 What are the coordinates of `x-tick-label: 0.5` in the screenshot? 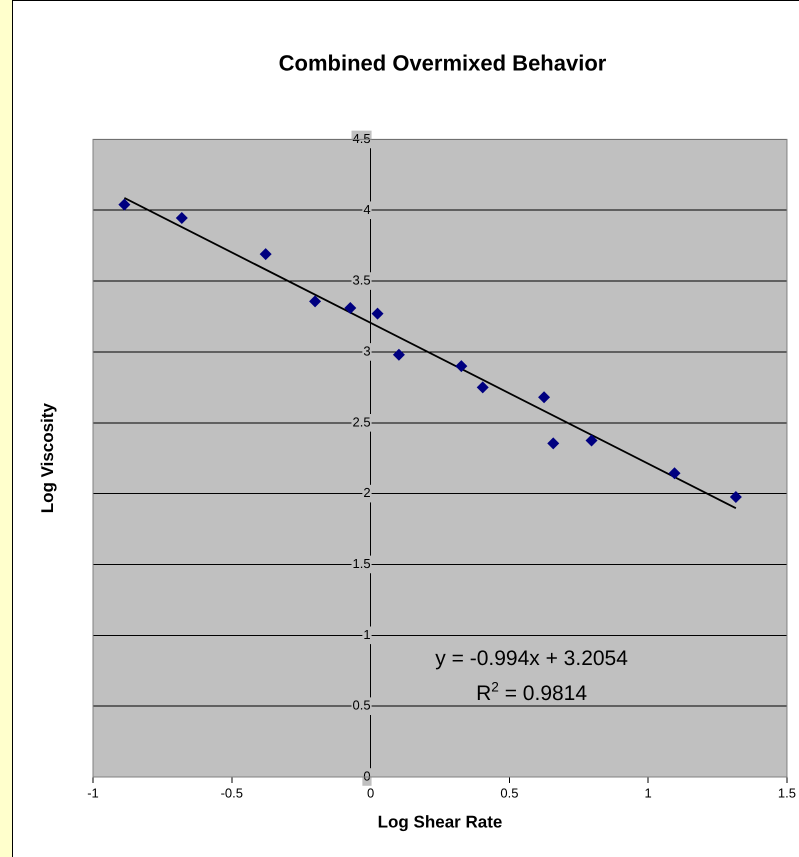 It's located at (509, 792).